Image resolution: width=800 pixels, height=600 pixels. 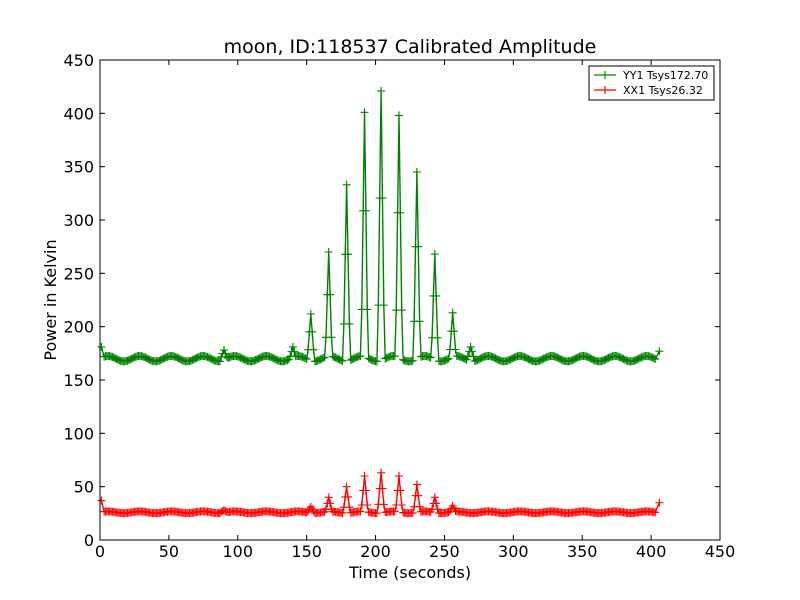 What do you see at coordinates (513, 551) in the screenshot?
I see `x-tick-label: 300` at bounding box center [513, 551].